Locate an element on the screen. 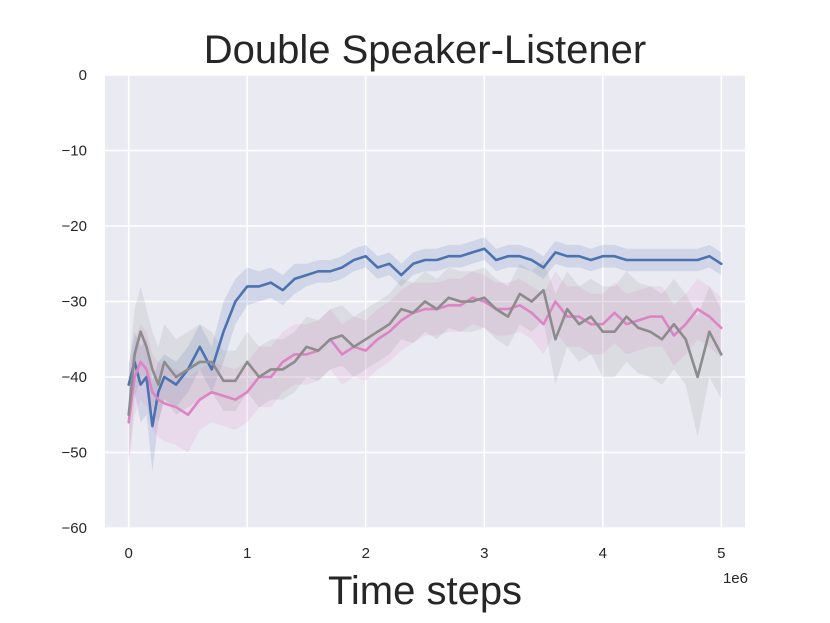 The image size is (830, 623). x-tick-label-3: 3 is located at coordinates (484, 553).